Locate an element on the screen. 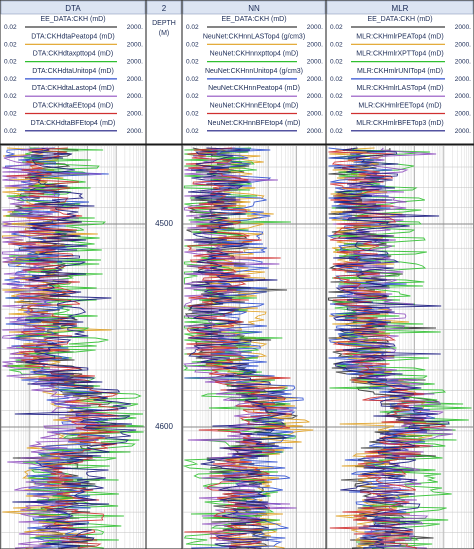  curve-legend-name: DTA:CKHdtaUnitop4 (mD) is located at coordinates (73, 71).